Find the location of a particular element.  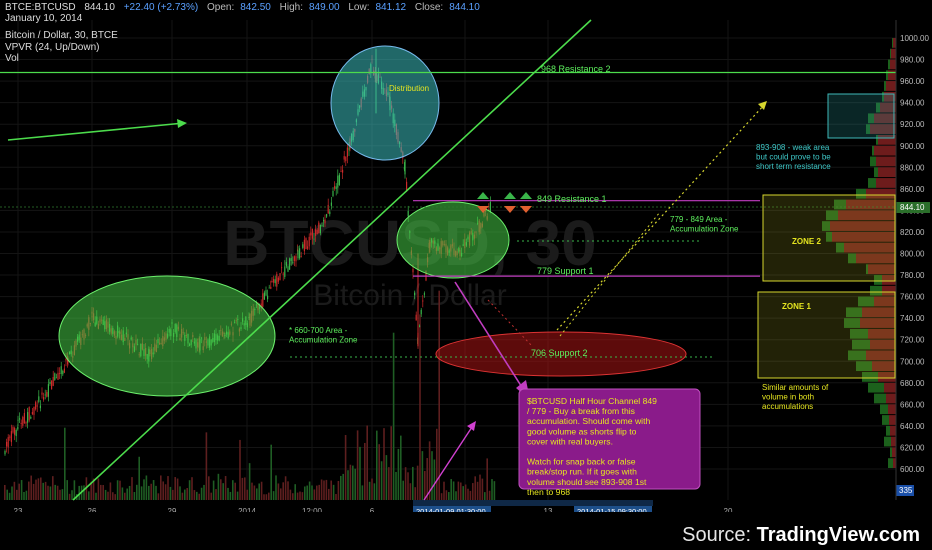

label-zone-2: ZONE 2 is located at coordinates (806, 241).